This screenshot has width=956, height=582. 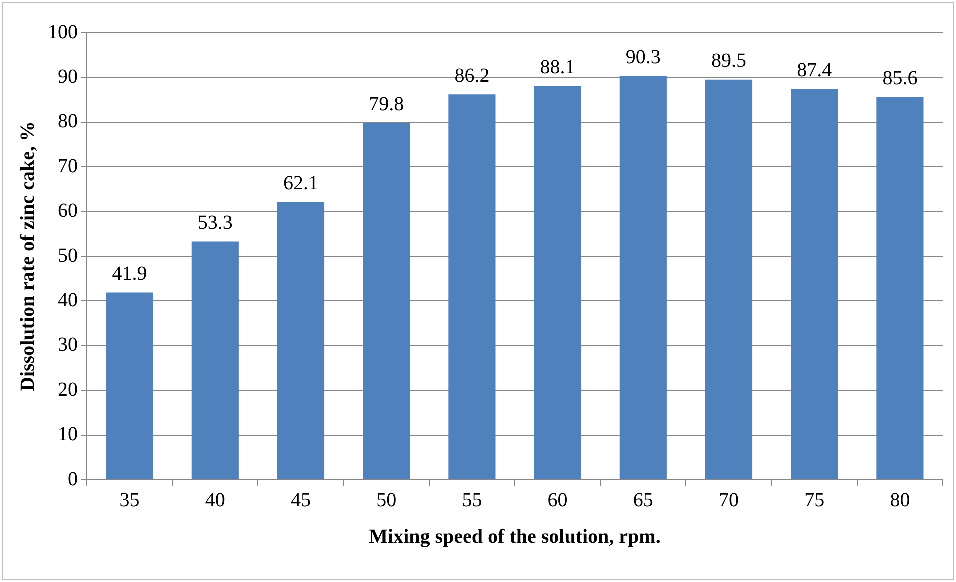 What do you see at coordinates (68, 435) in the screenshot?
I see `y-tick-label: 10` at bounding box center [68, 435].